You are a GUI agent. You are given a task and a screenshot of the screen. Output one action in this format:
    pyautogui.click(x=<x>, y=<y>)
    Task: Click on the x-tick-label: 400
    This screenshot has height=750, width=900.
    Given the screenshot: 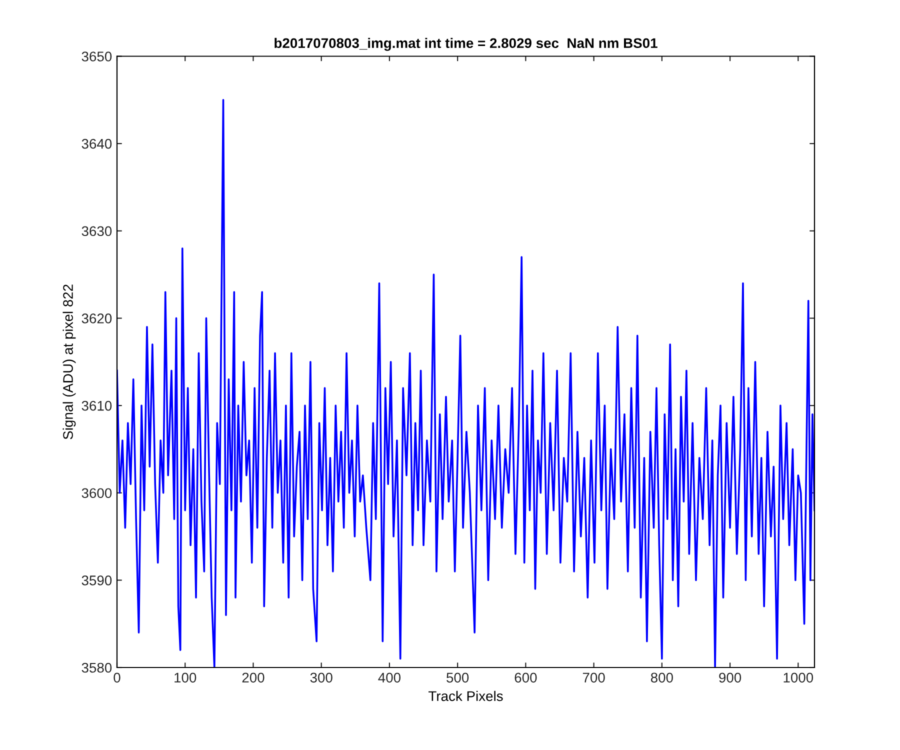 What is the action you would take?
    pyautogui.click(x=389, y=677)
    